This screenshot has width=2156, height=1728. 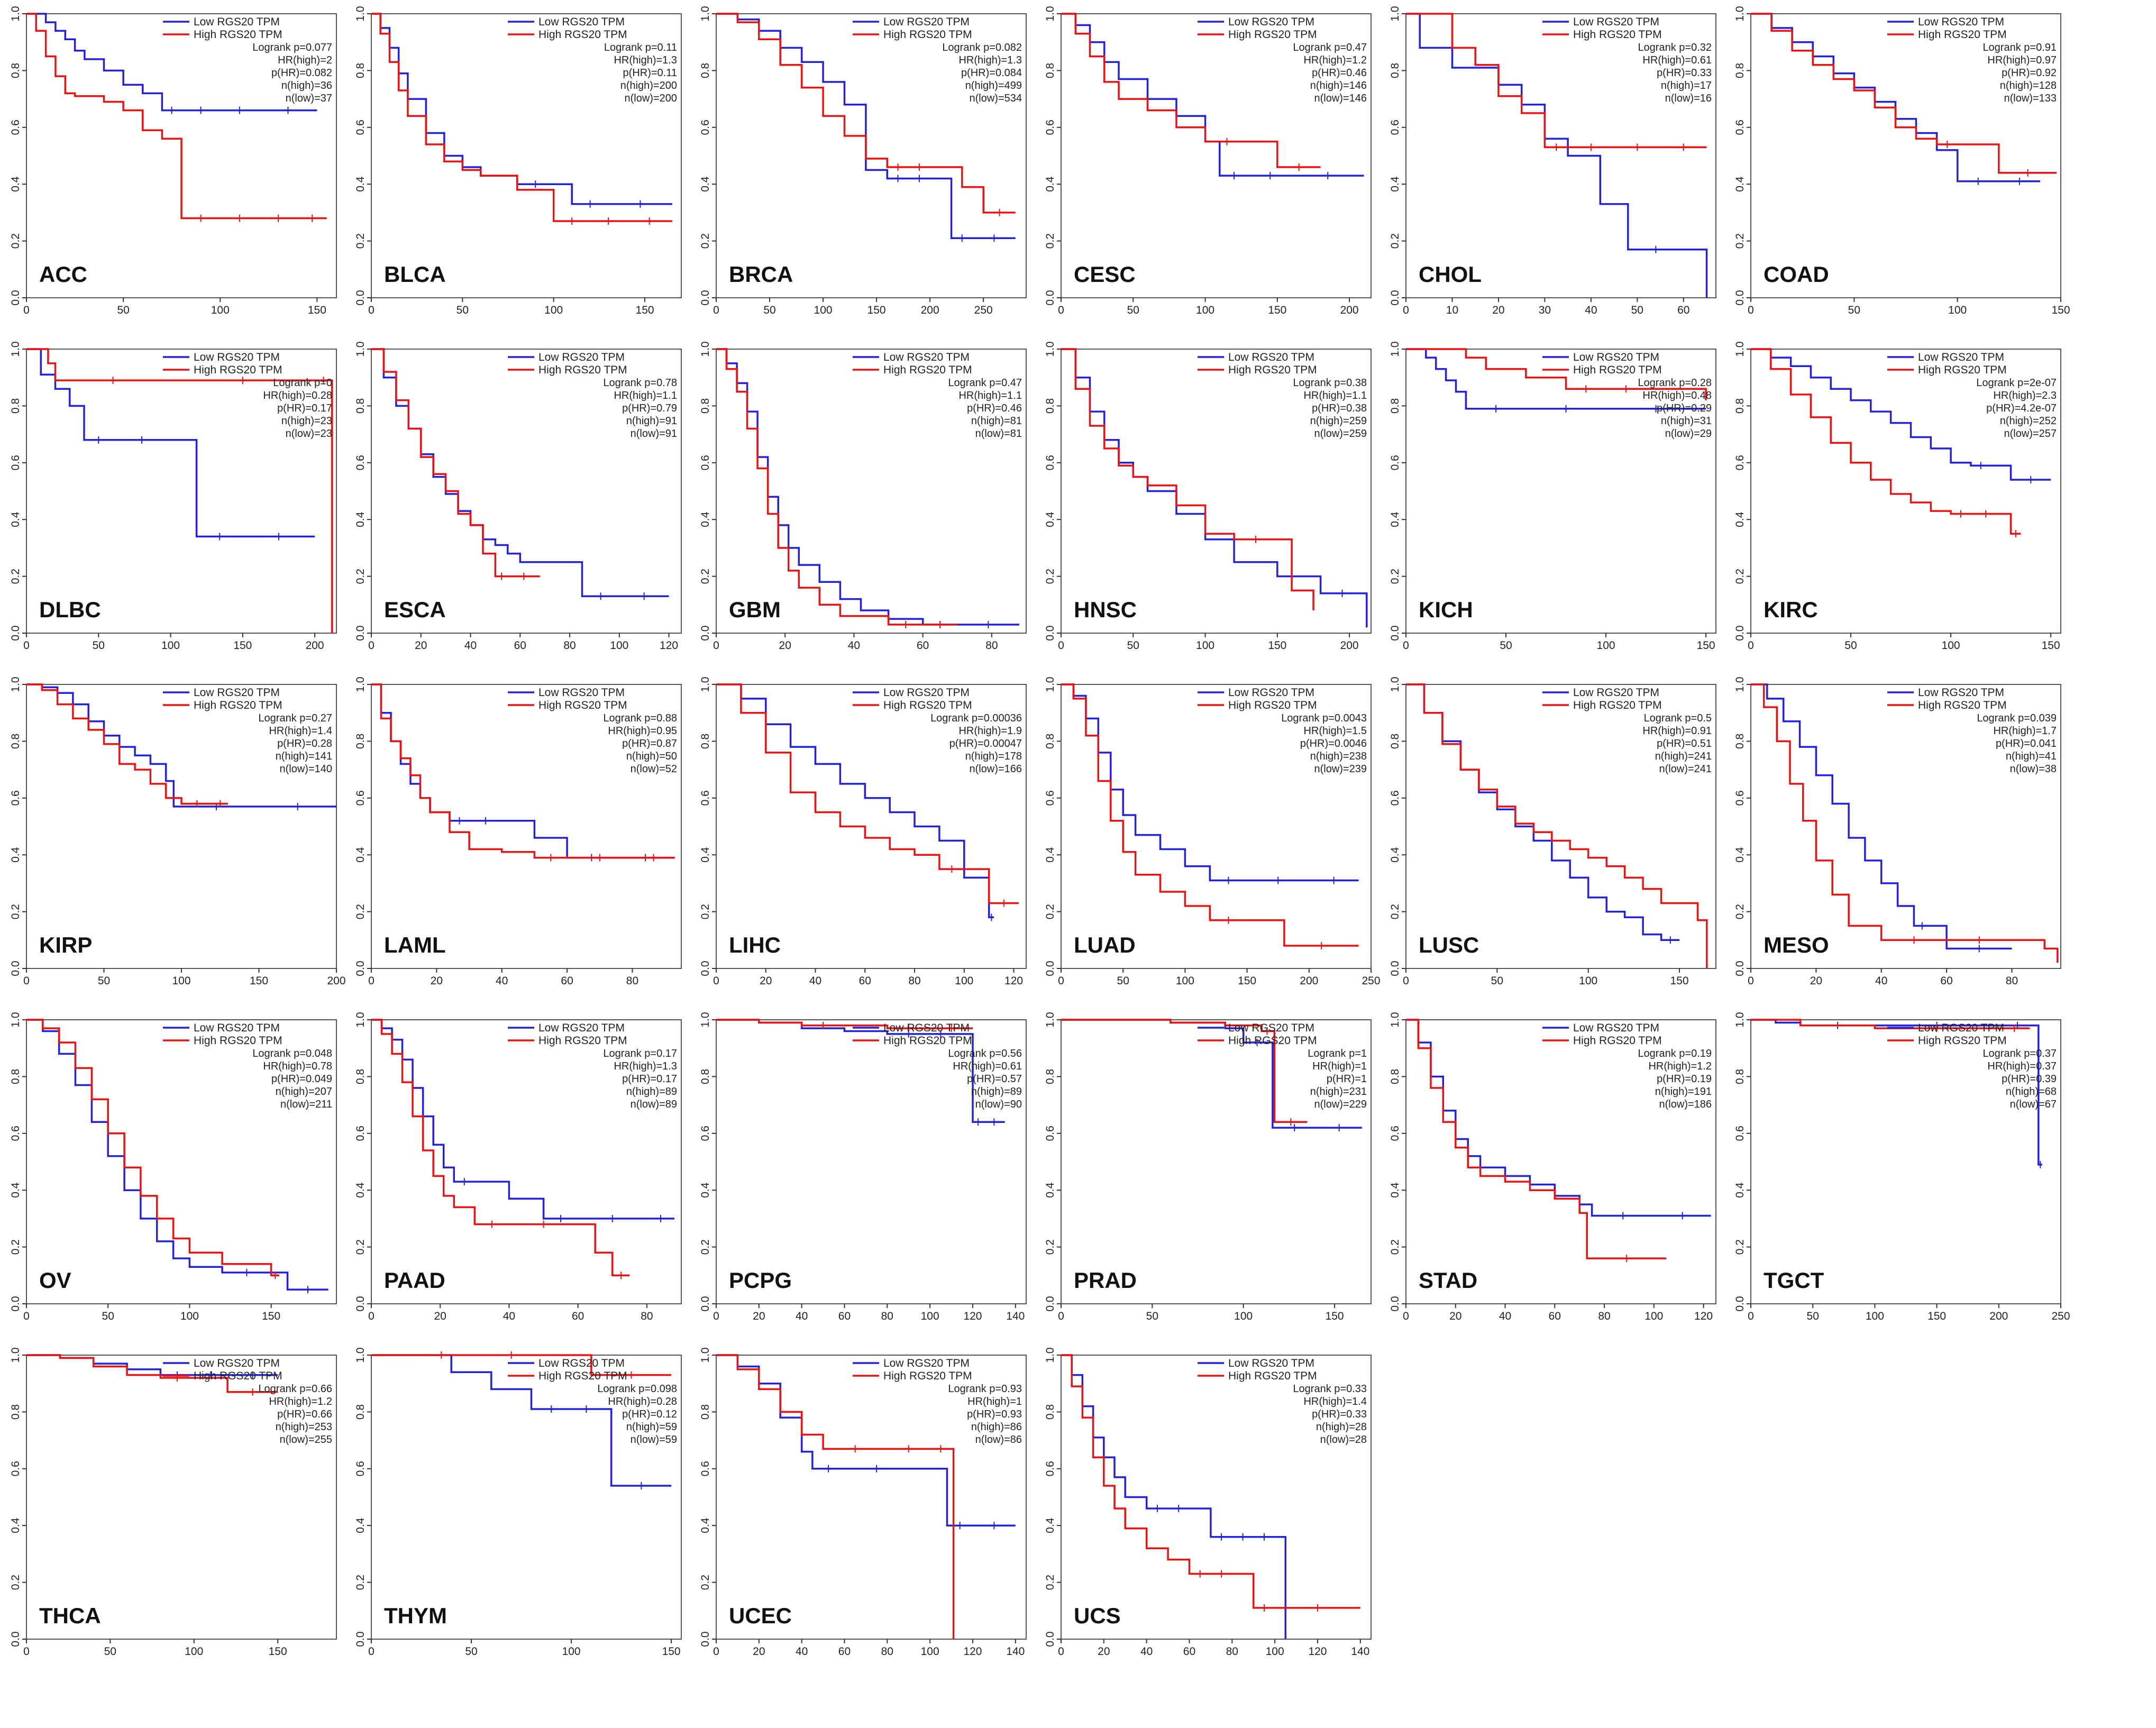 I want to click on stat-line: p(HR)=0.041, so click(x=2026, y=743).